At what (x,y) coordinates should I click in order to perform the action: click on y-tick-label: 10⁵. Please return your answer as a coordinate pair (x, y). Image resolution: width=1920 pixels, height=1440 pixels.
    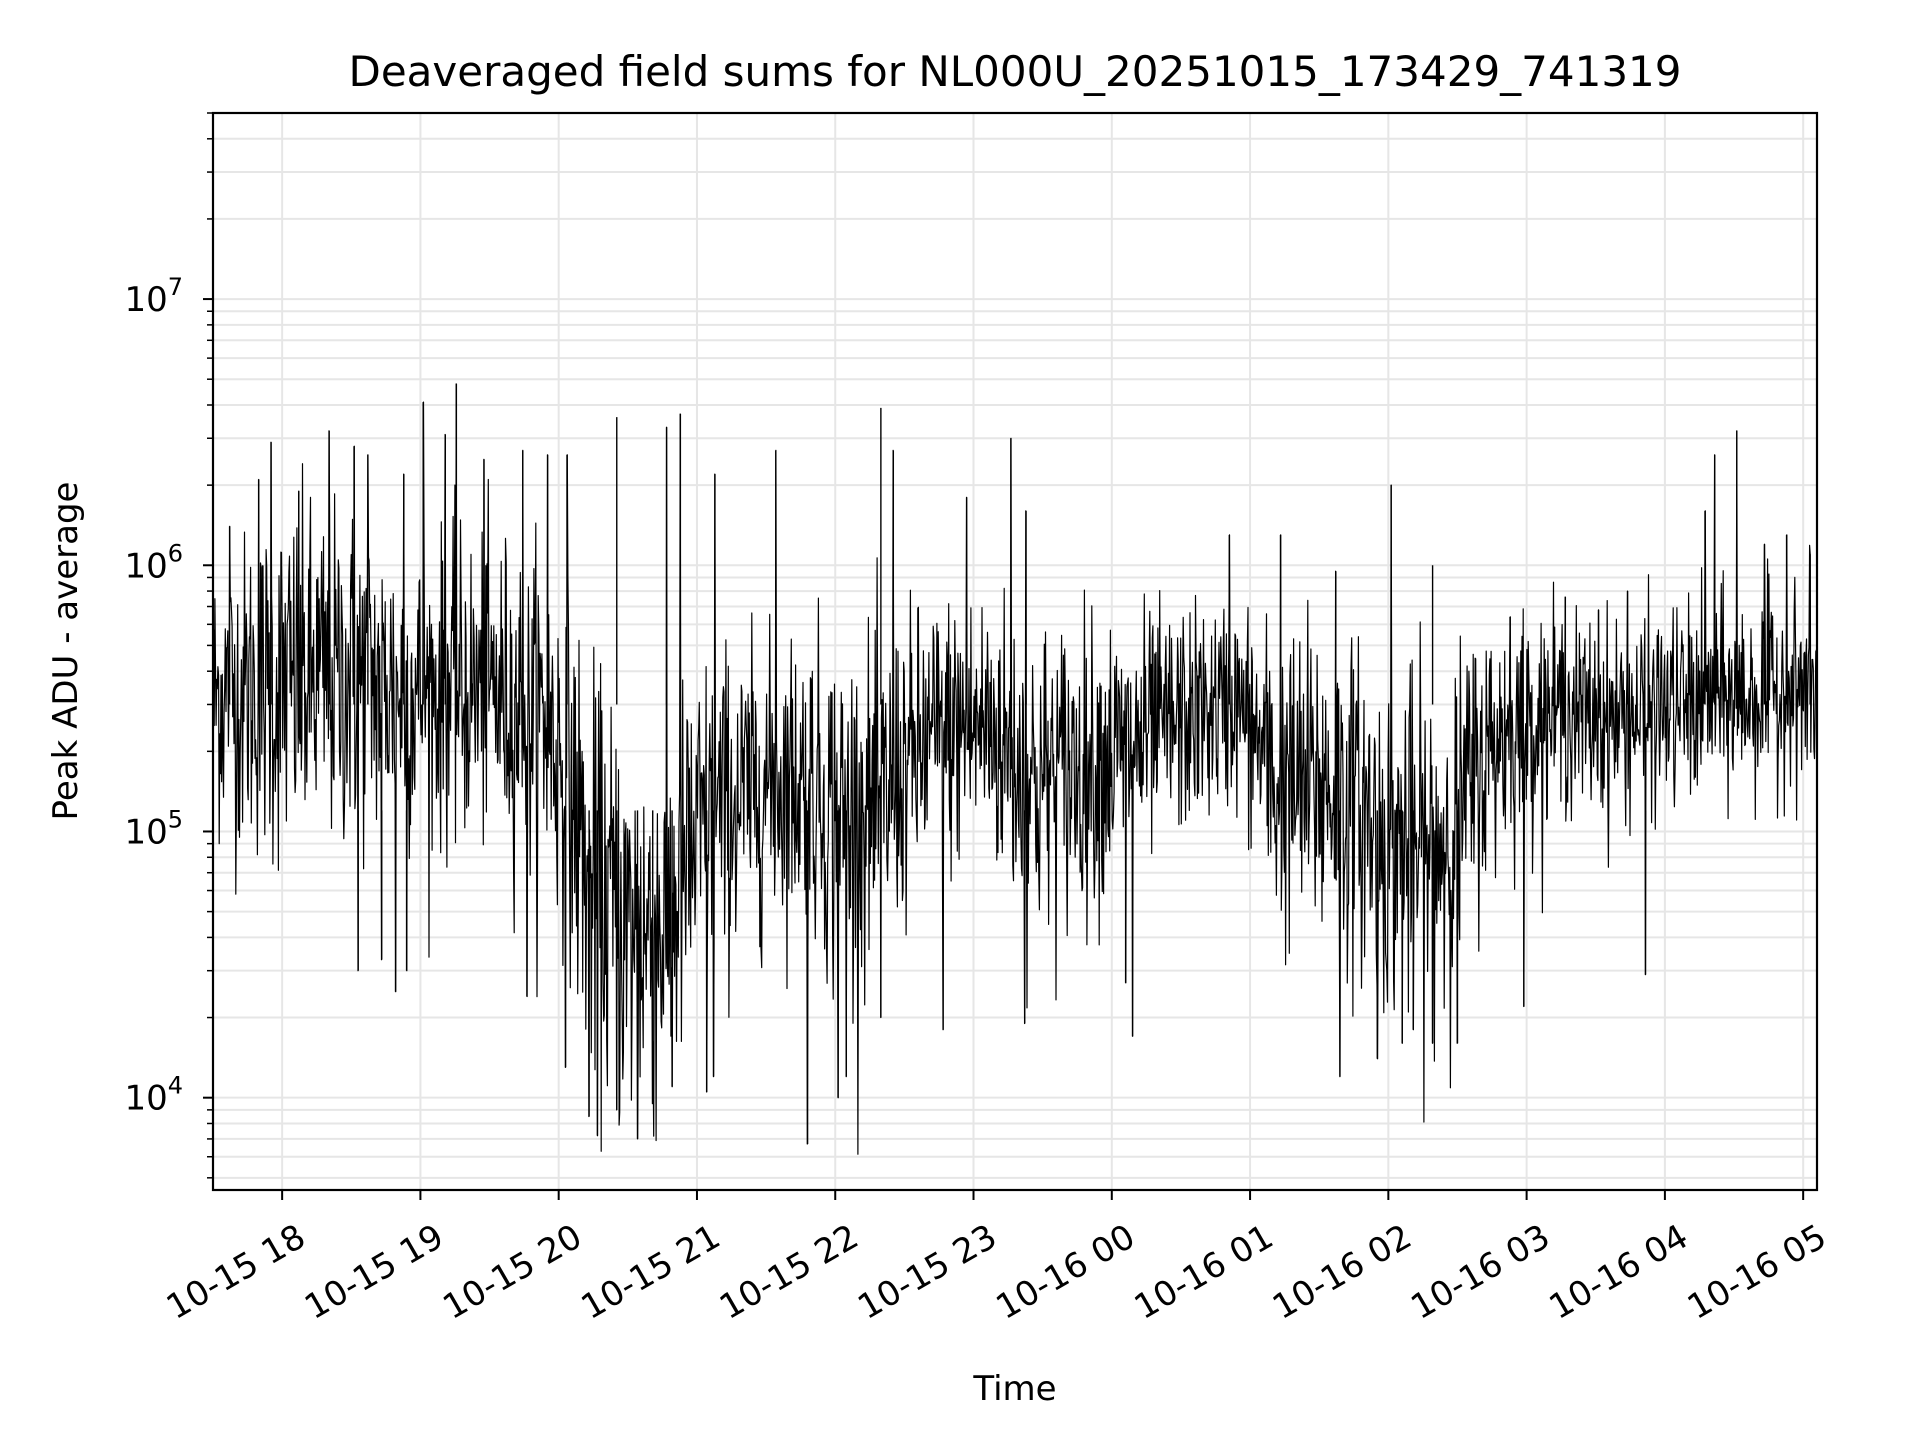
    Looking at the image, I should click on (153, 828).